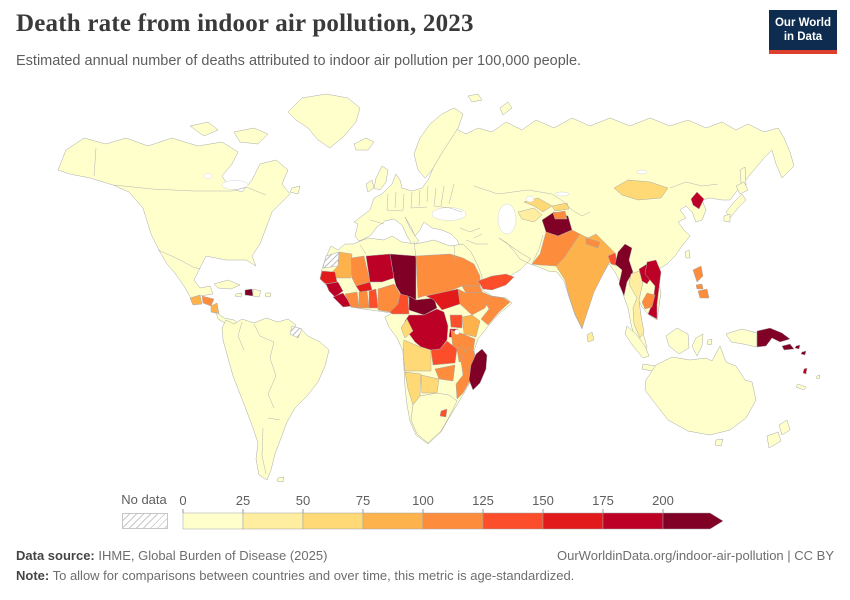 This screenshot has height=600, width=850. I want to click on country-south-america, so click(275, 399).